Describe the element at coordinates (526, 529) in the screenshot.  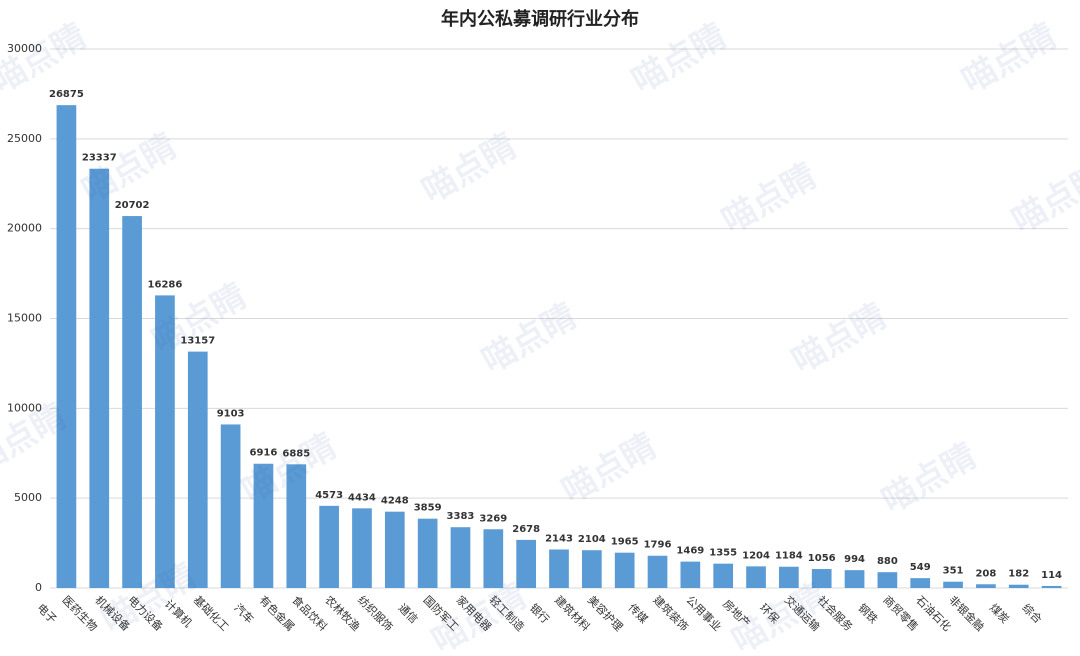
I see `value-label: 2678` at that location.